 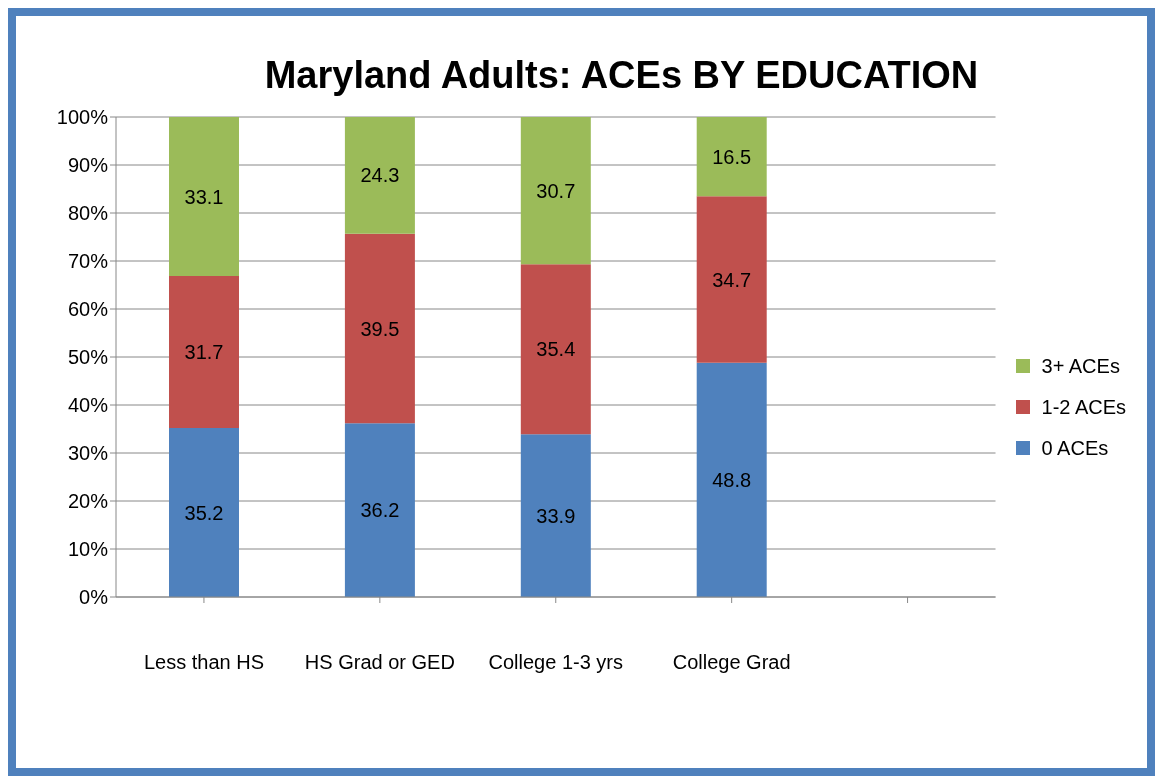 I want to click on y-tick-label: 60%, so click(x=88, y=309).